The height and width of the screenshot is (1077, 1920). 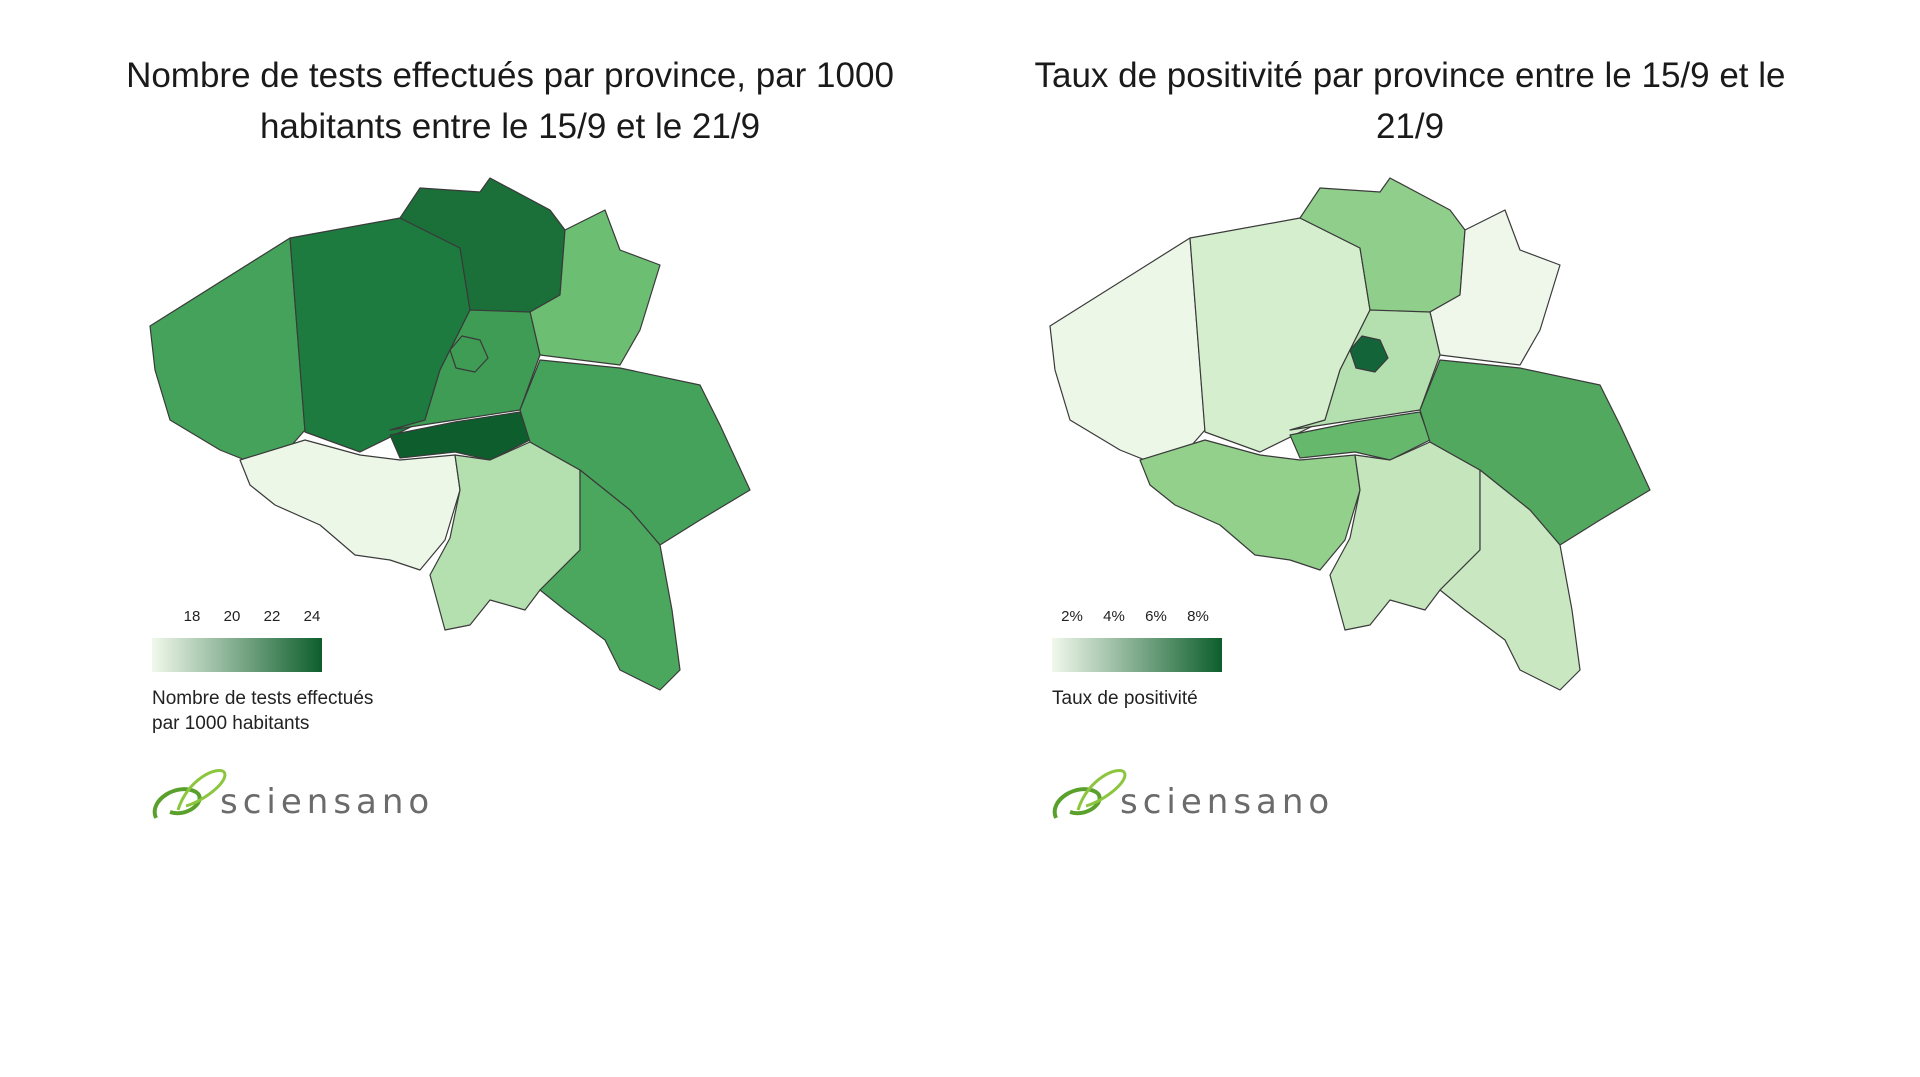 I want to click on legend-tick: 20, so click(x=232, y=616).